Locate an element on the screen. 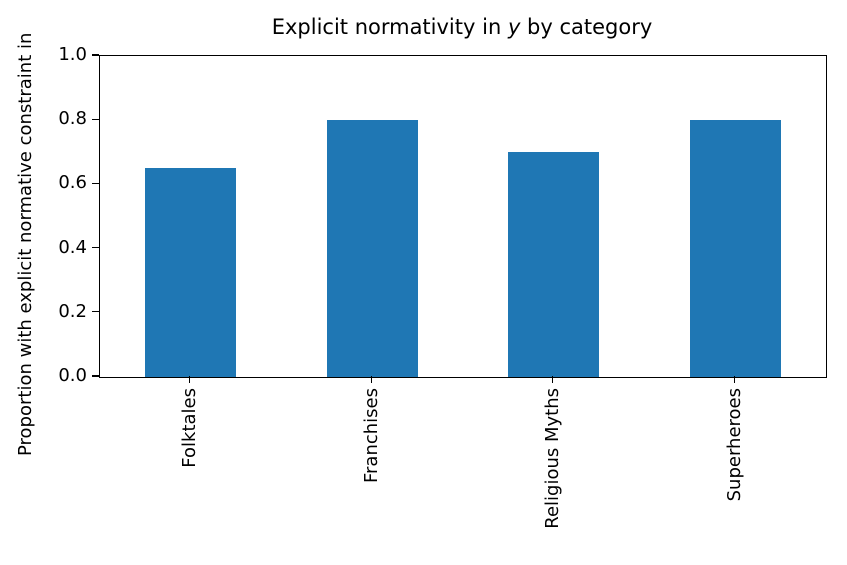  chart-title: Explicit normativity in y by category is located at coordinates (462, 27).